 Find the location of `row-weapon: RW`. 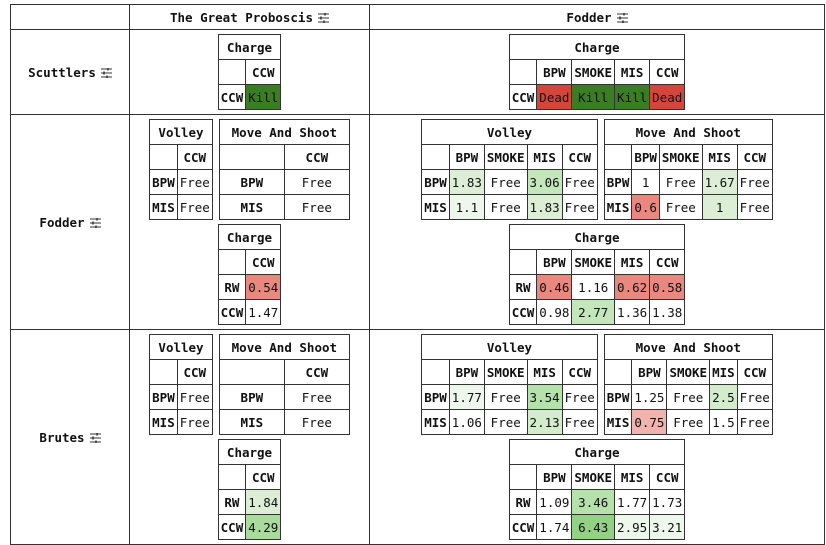

row-weapon: RW is located at coordinates (523, 287).